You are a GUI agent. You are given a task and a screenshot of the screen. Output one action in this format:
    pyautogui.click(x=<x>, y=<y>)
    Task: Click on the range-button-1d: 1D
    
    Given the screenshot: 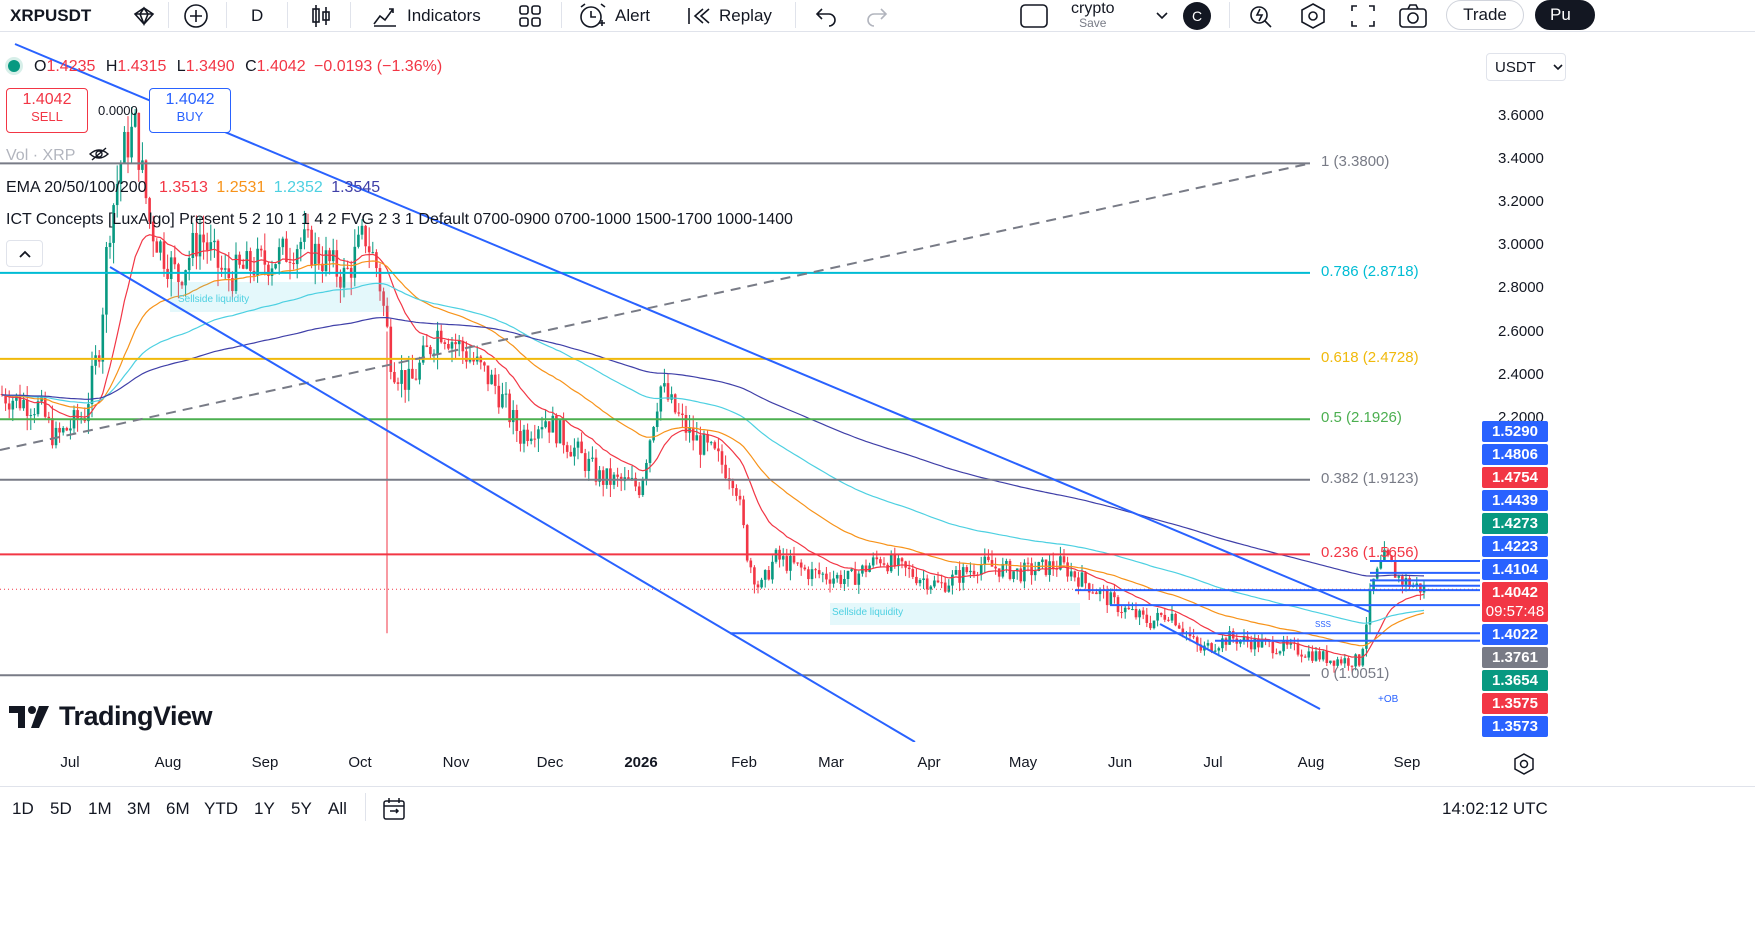 What is the action you would take?
    pyautogui.click(x=23, y=808)
    